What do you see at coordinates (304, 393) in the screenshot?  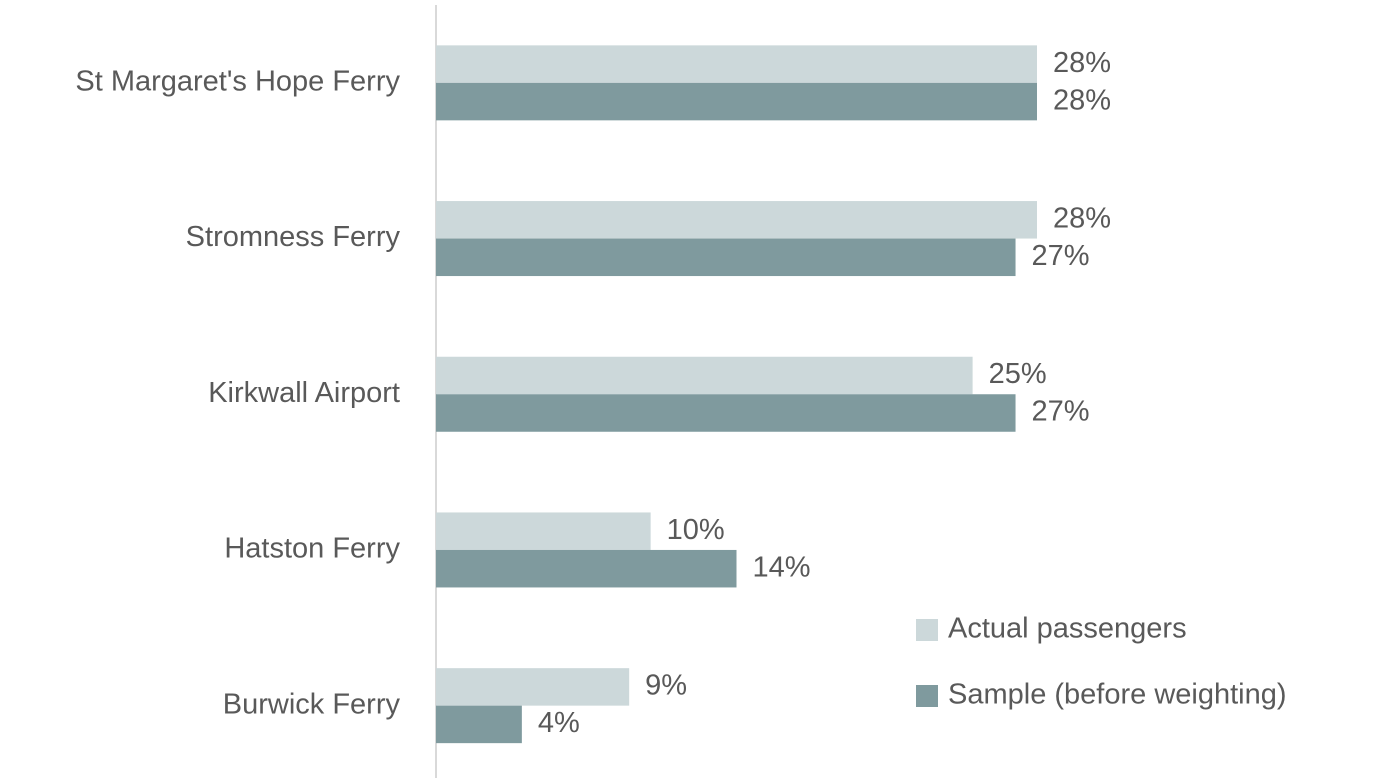 I see `y-tick-label: Kirkwall Airport` at bounding box center [304, 393].